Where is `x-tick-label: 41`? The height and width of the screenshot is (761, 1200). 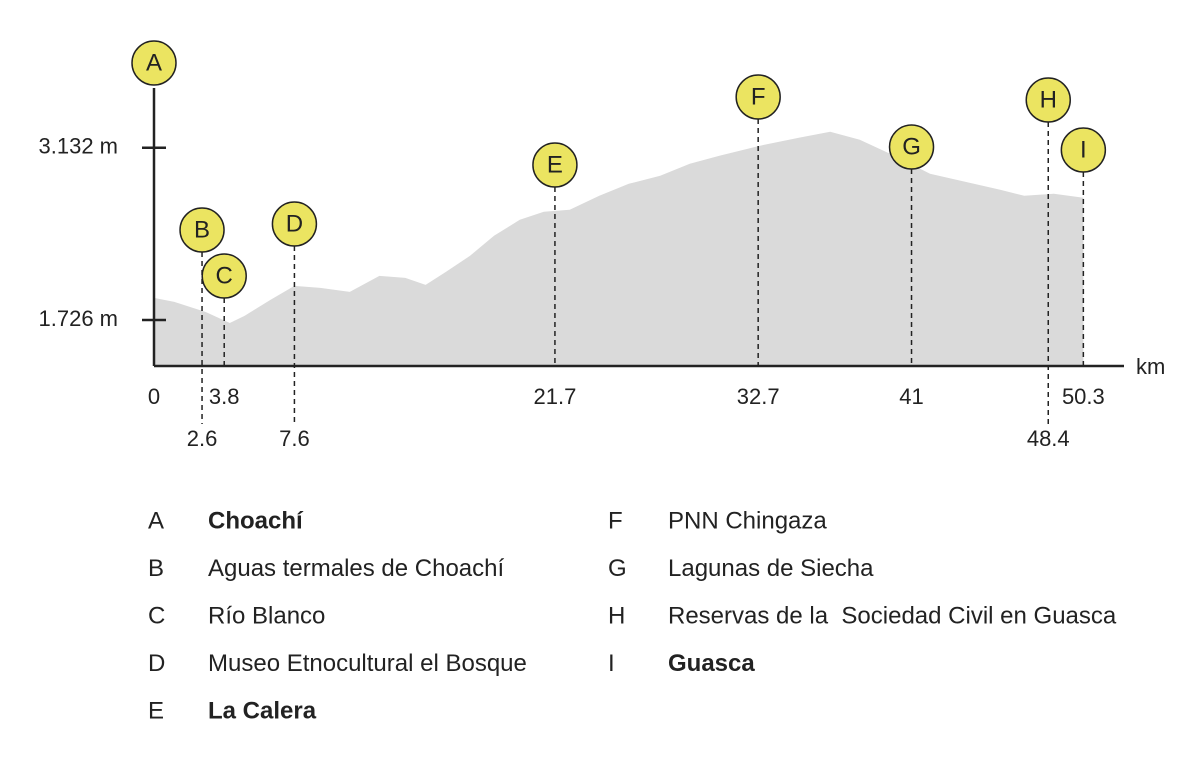 x-tick-label: 41 is located at coordinates (911, 396).